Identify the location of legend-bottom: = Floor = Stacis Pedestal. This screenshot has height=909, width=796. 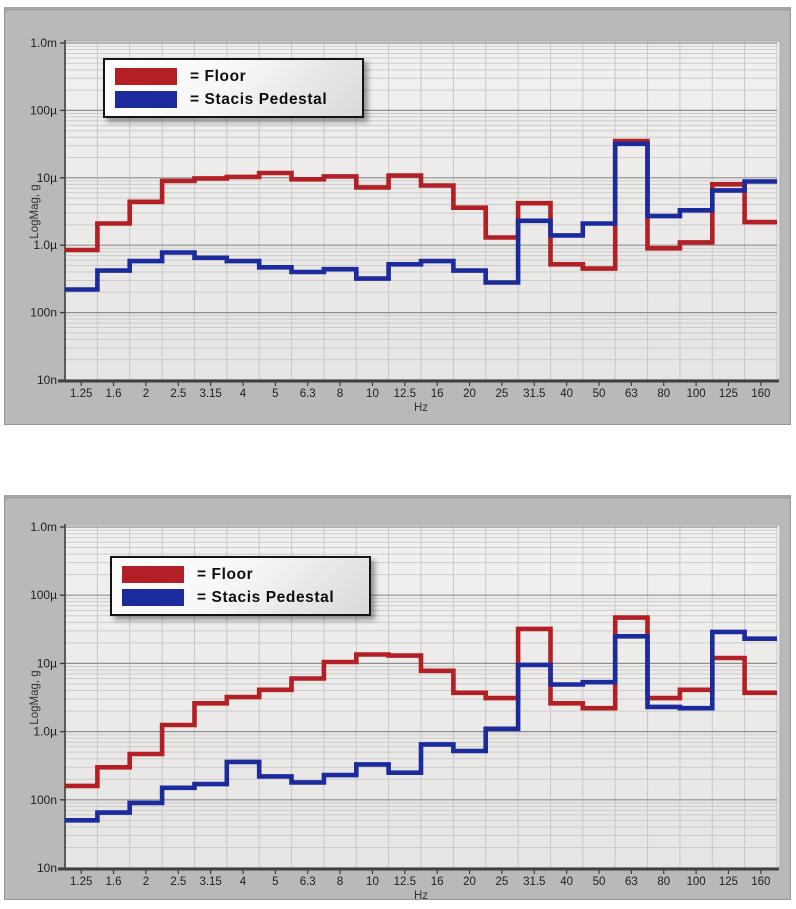
(240, 586).